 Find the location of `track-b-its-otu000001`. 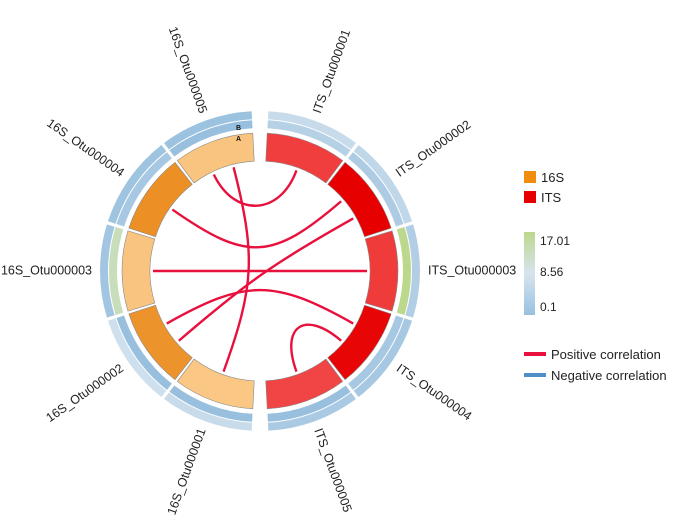

track-b-its-otu000001 is located at coordinates (311, 130).